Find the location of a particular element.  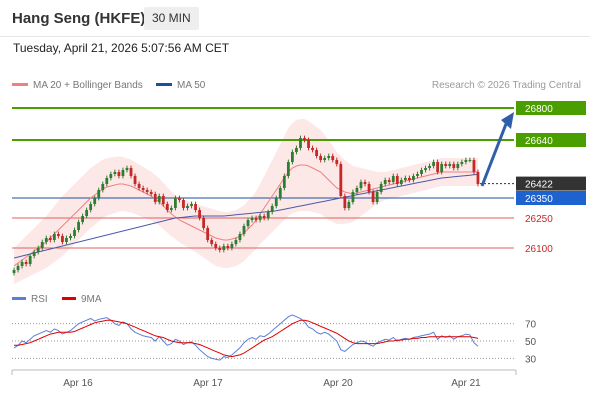

level-label-26800: 26800 is located at coordinates (539, 109).